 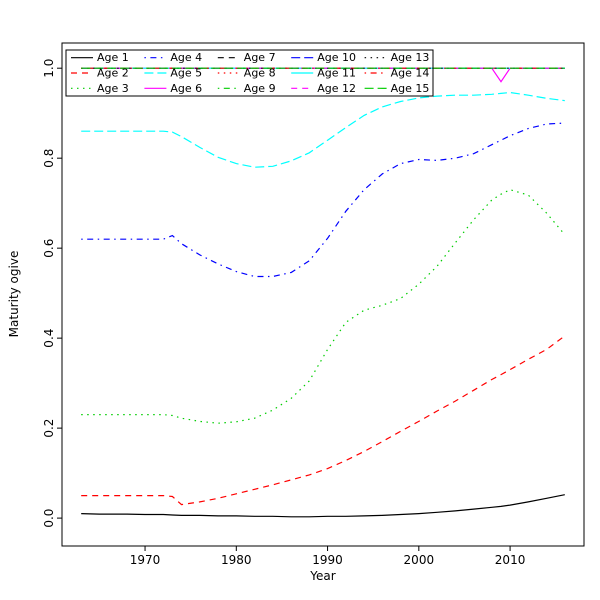 What do you see at coordinates (260, 73) in the screenshot?
I see `legend-label-age-8: Age 8` at bounding box center [260, 73].